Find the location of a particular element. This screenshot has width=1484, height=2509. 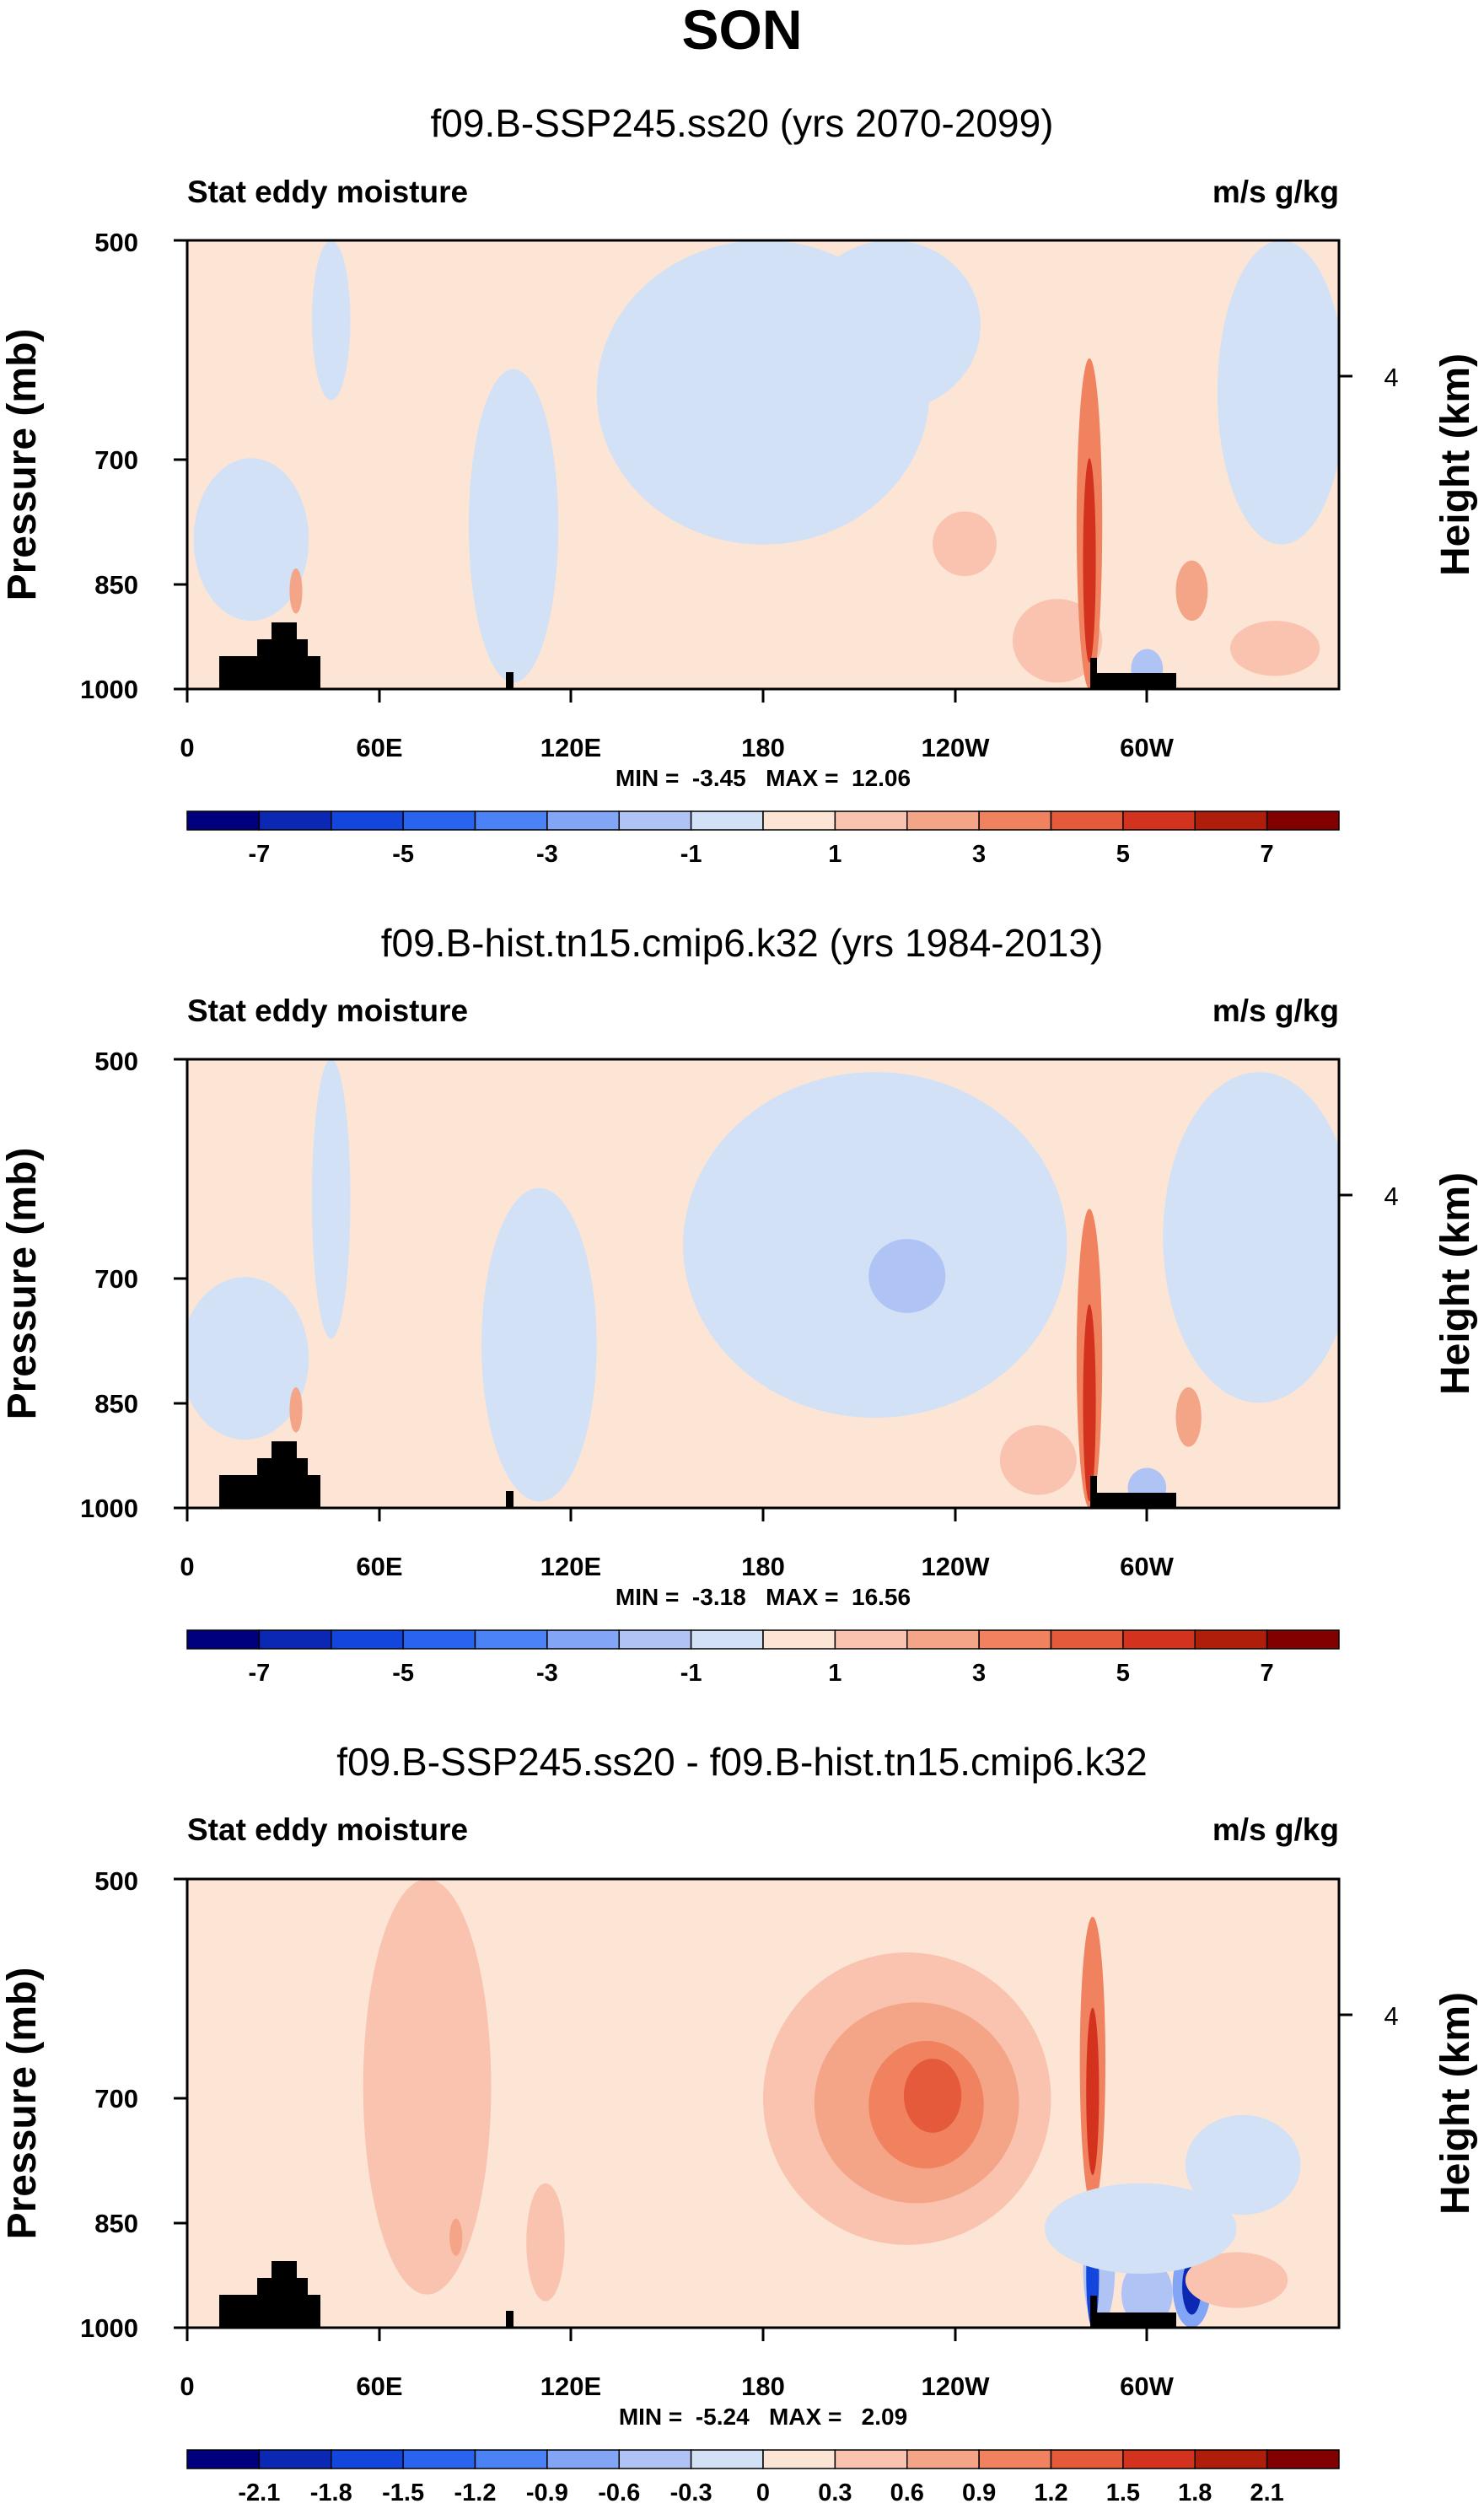

colorbar-label: -0.3 is located at coordinates (691, 2492).